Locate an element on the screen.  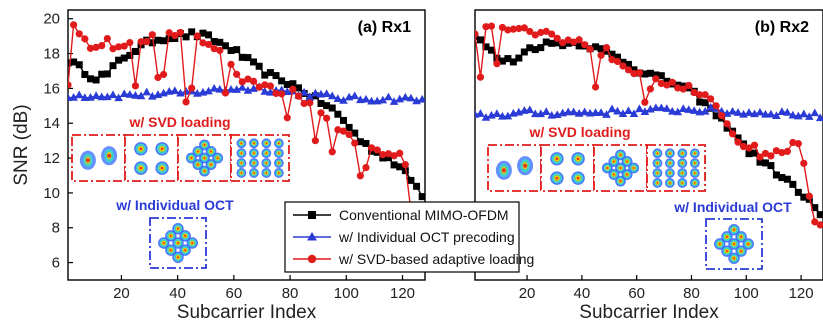
legend-label: w/ SVD-based adaptive loading is located at coordinates (436, 259).